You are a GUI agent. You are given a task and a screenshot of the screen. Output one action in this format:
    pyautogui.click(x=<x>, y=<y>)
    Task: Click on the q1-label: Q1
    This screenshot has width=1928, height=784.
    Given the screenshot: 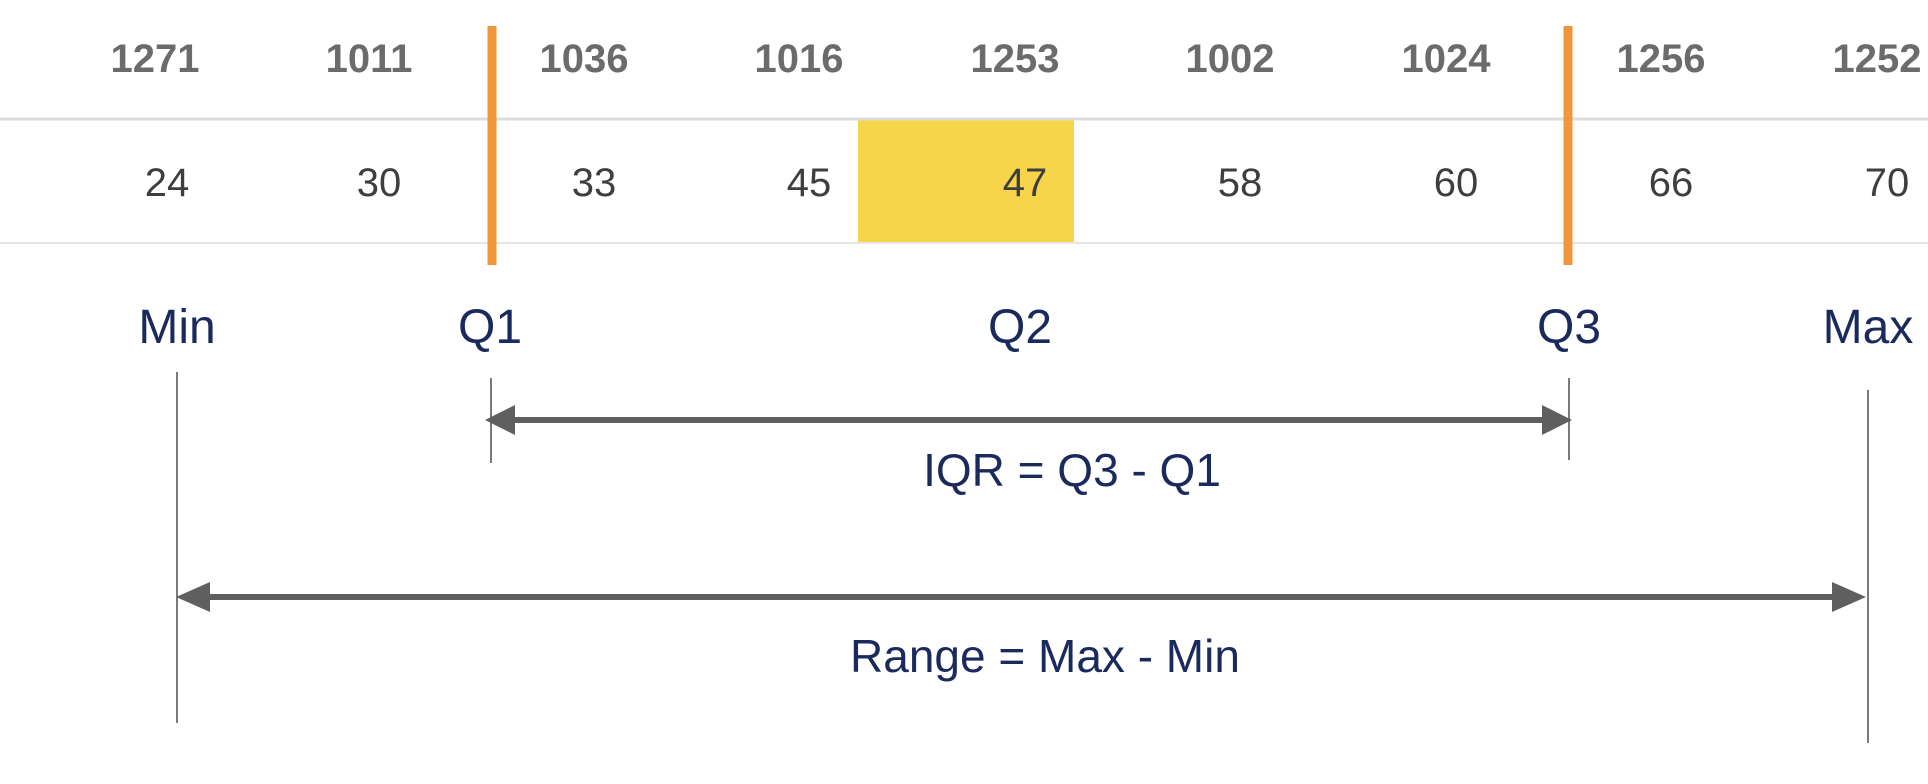 What is the action you would take?
    pyautogui.click(x=490, y=327)
    